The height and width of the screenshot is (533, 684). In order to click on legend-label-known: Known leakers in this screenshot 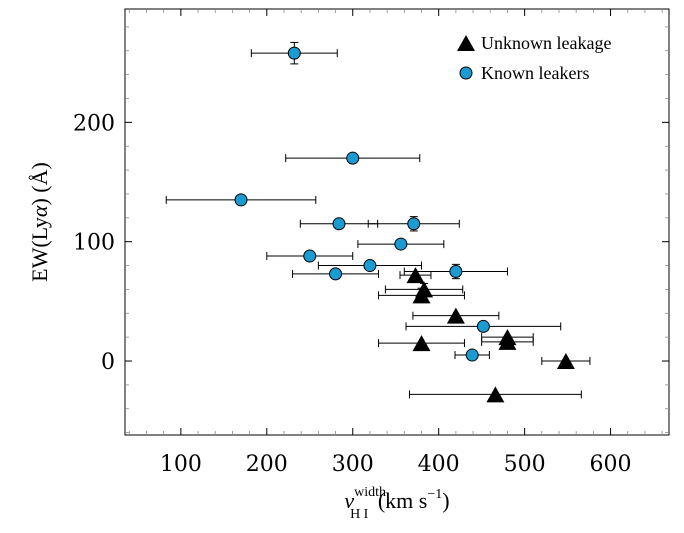, I will do `click(535, 73)`.